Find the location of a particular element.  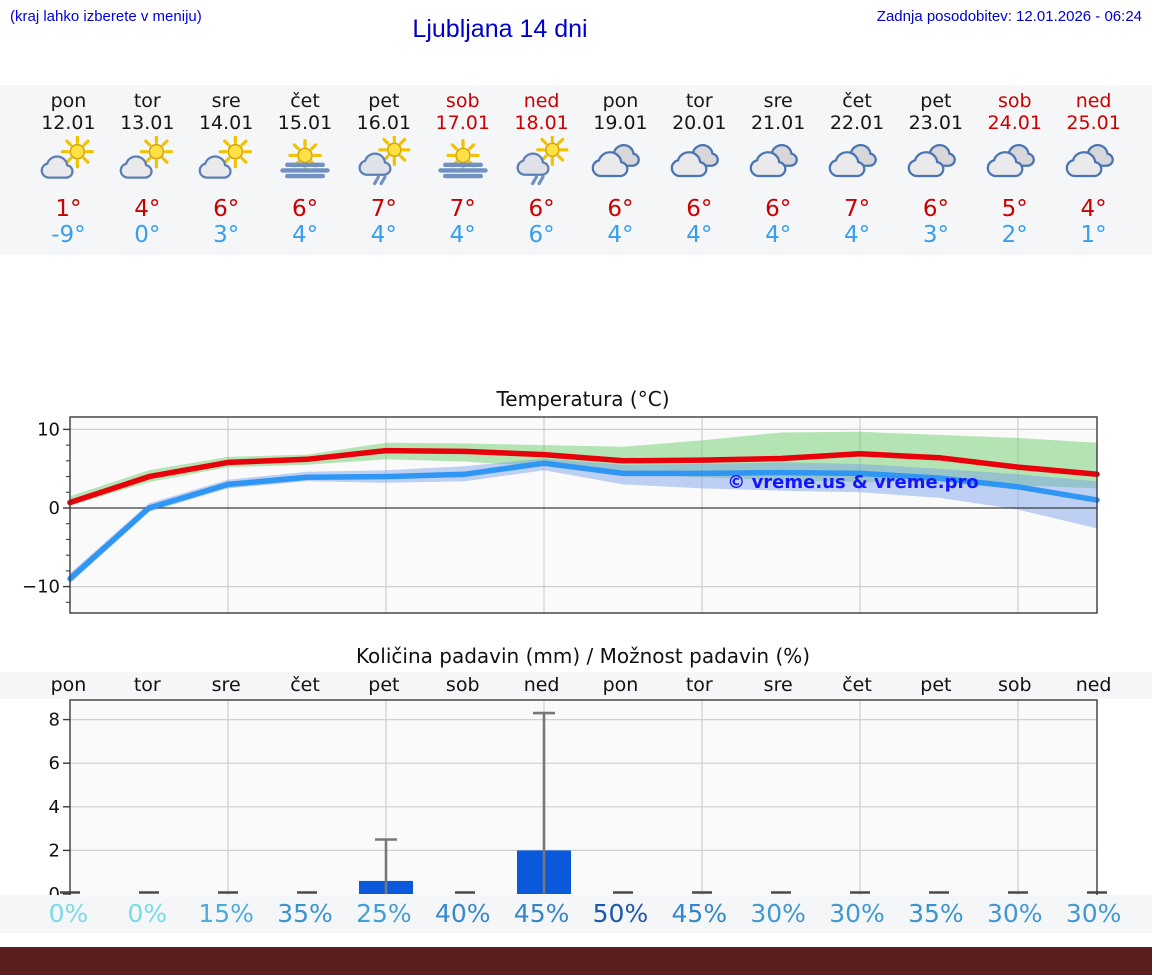

temp-low: -9° is located at coordinates (68, 235).